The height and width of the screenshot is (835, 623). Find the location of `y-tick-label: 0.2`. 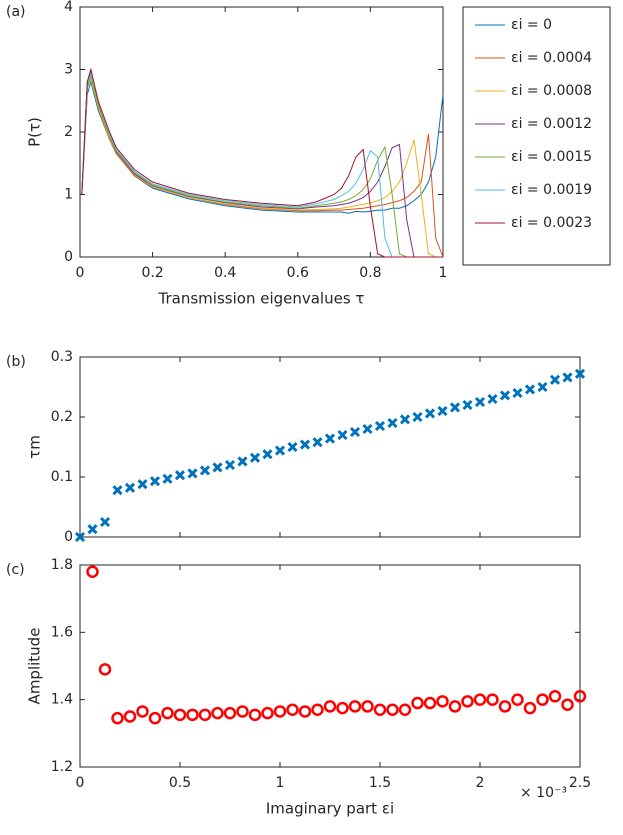

y-tick-label: 0.2 is located at coordinates (62, 417).